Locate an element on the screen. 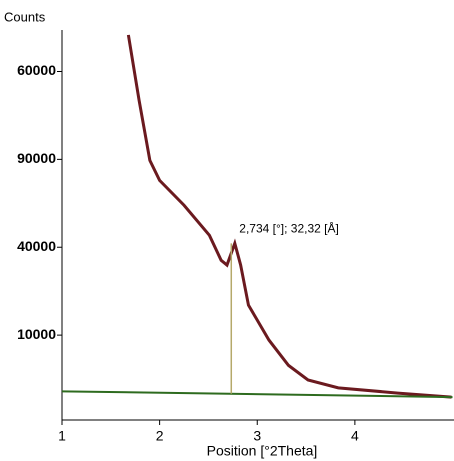 The image size is (454, 461). y-tick-label: 90000 is located at coordinates (36, 158).